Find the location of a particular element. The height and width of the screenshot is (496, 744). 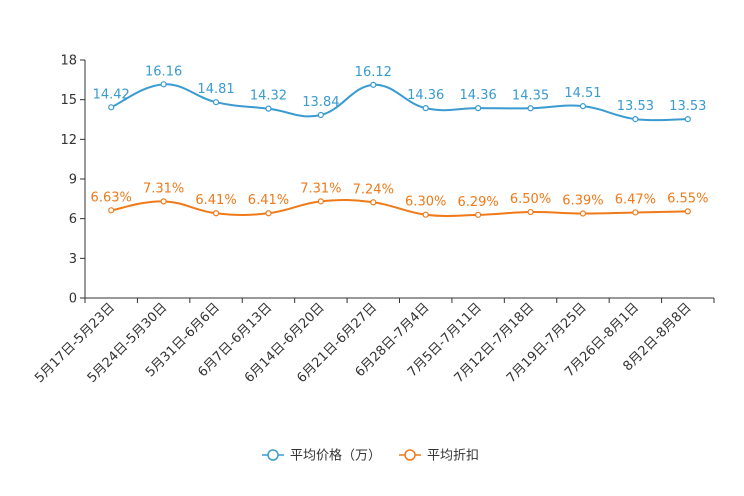

legend-label: 平均折扣 is located at coordinates (453, 456).